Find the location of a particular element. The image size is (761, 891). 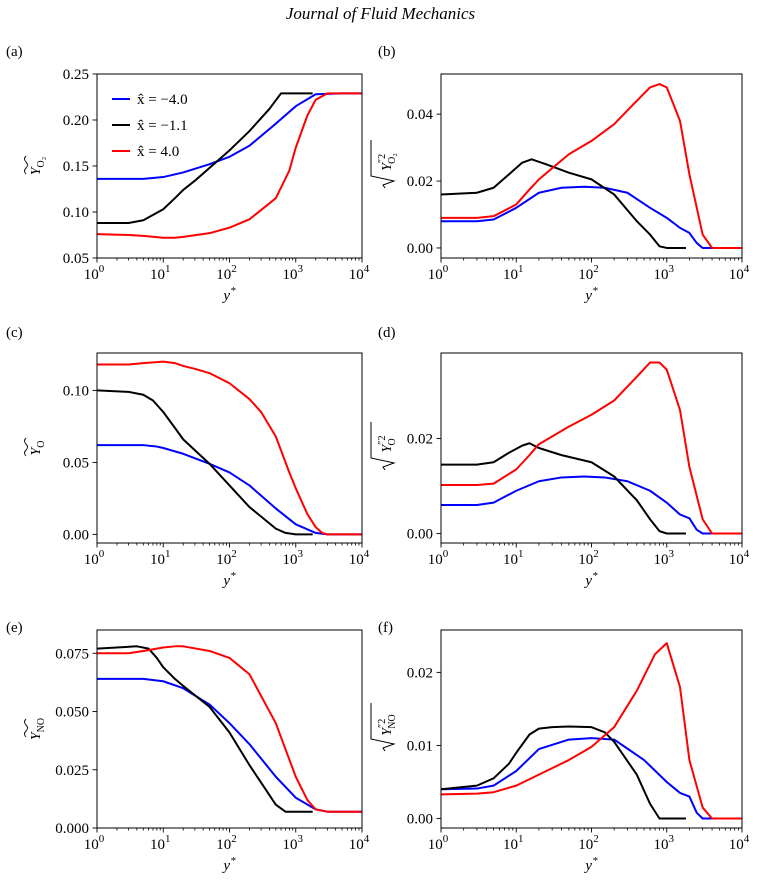

svg-text: YO₂ is located at coordinates (38, 166).